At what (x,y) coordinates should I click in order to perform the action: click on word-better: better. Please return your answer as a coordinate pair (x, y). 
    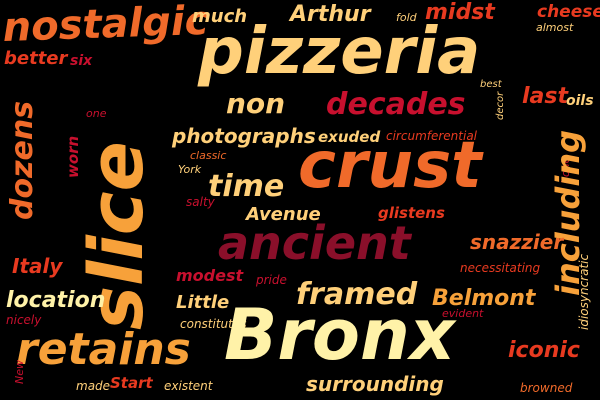
    Looking at the image, I should click on (36, 58).